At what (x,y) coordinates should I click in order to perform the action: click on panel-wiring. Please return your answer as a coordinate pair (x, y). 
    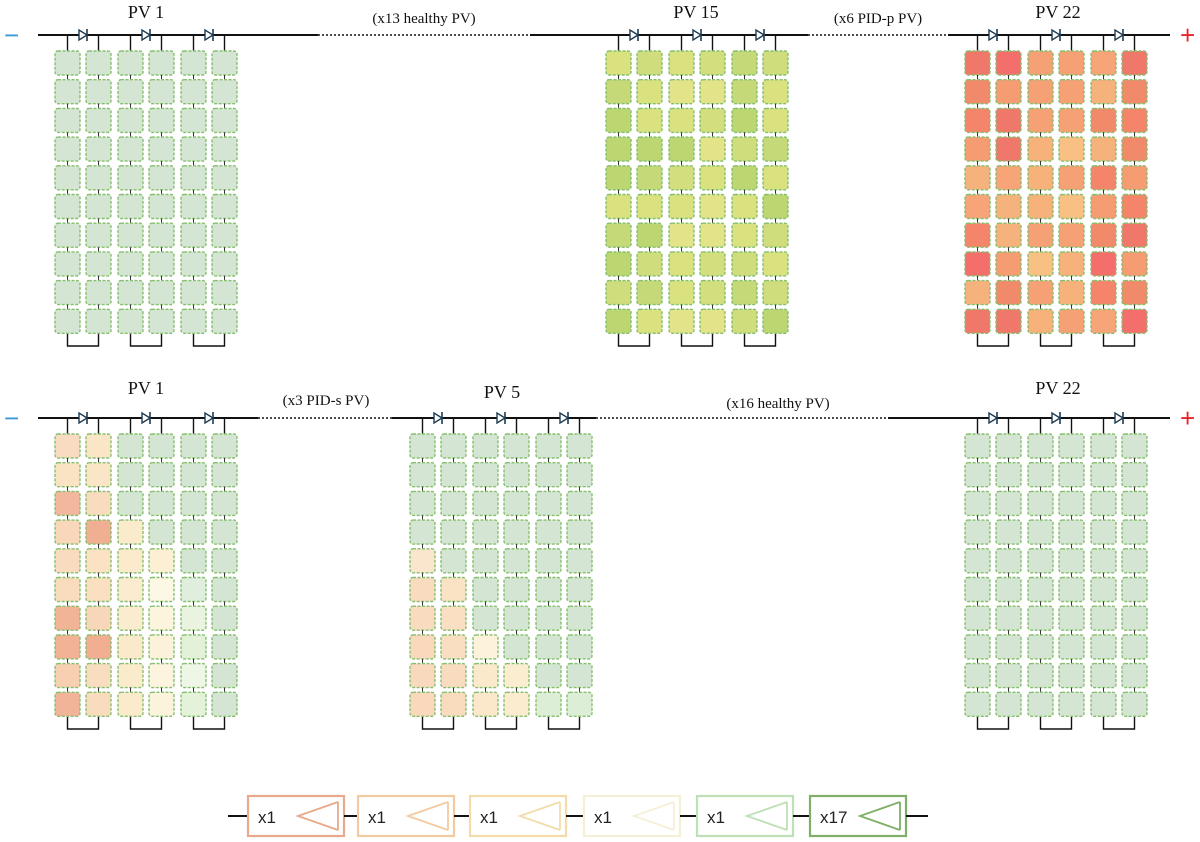
    Looking at the image, I should click on (1056, 187).